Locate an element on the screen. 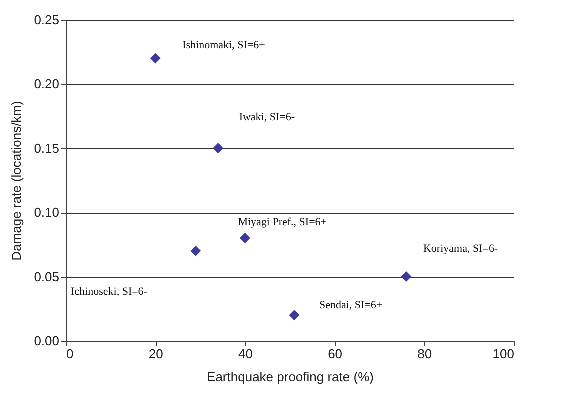  y-tick-label: 0.05 is located at coordinates (47, 276).